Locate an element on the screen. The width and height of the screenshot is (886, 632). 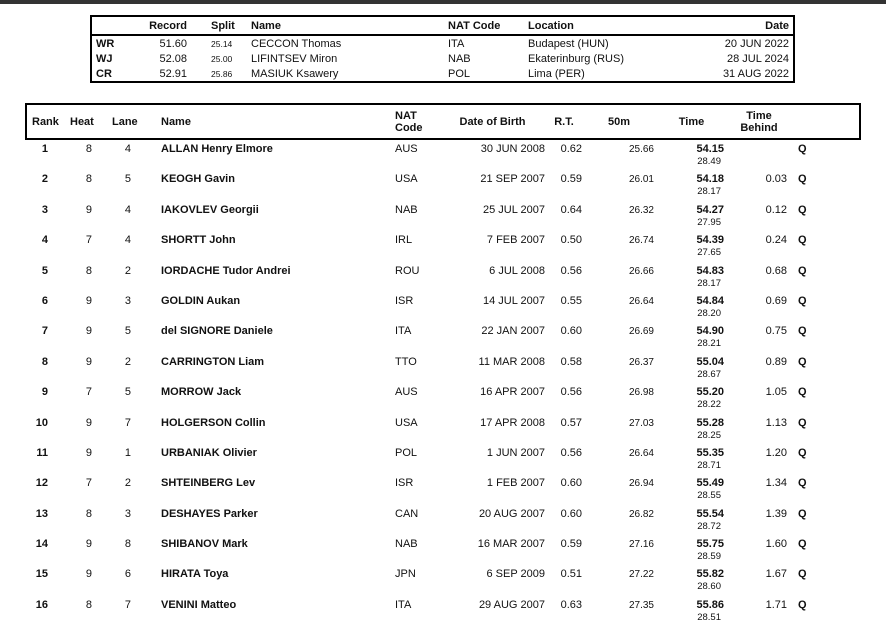
results-header-rank: Rank is located at coordinates (45, 121).